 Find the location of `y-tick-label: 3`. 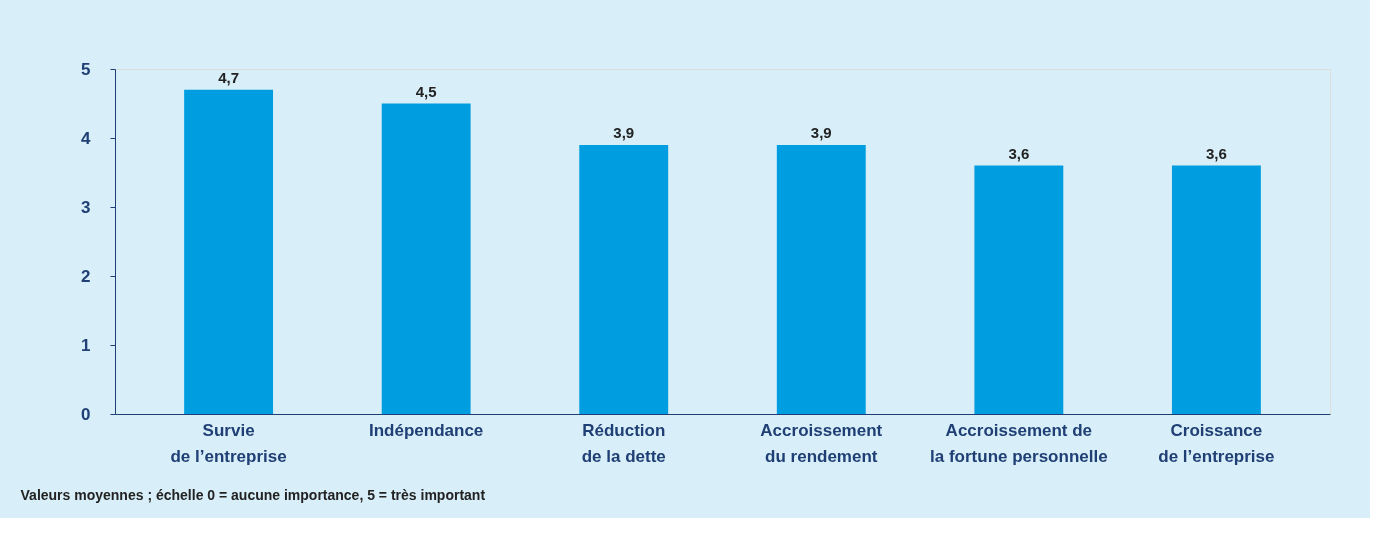

y-tick-label: 3 is located at coordinates (86, 207).